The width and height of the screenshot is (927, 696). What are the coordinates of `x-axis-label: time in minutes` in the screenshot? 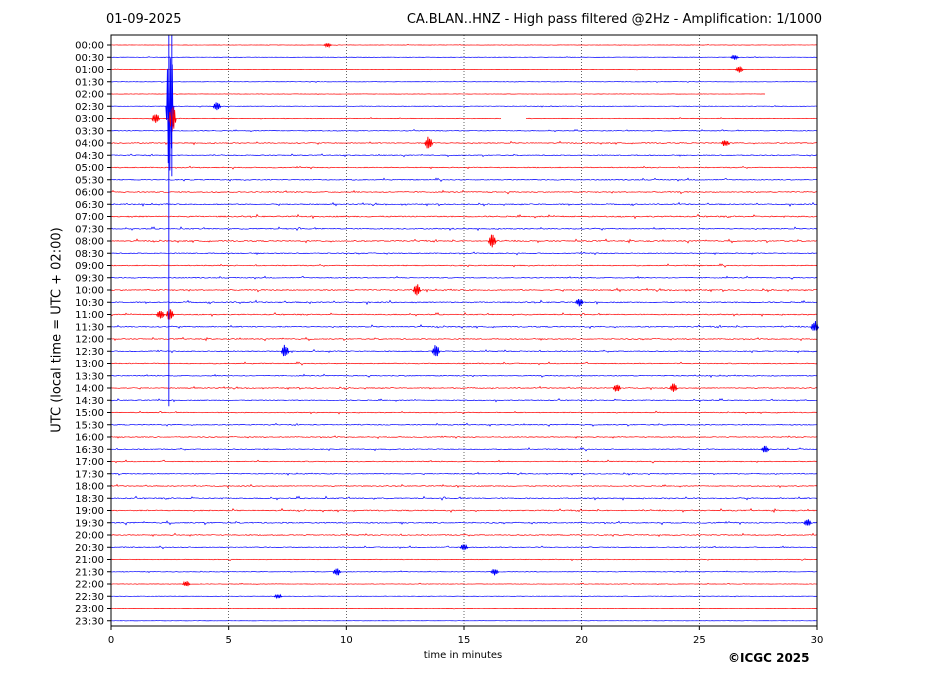 It's located at (463, 655).